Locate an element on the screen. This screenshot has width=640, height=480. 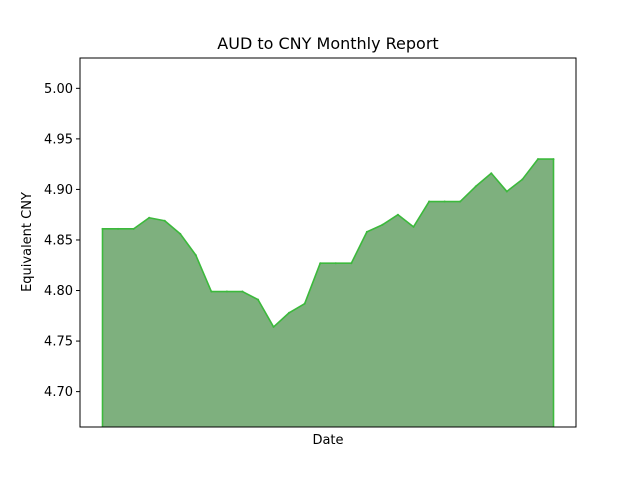
y-axis-label: Equivalent CNY is located at coordinates (27, 242).